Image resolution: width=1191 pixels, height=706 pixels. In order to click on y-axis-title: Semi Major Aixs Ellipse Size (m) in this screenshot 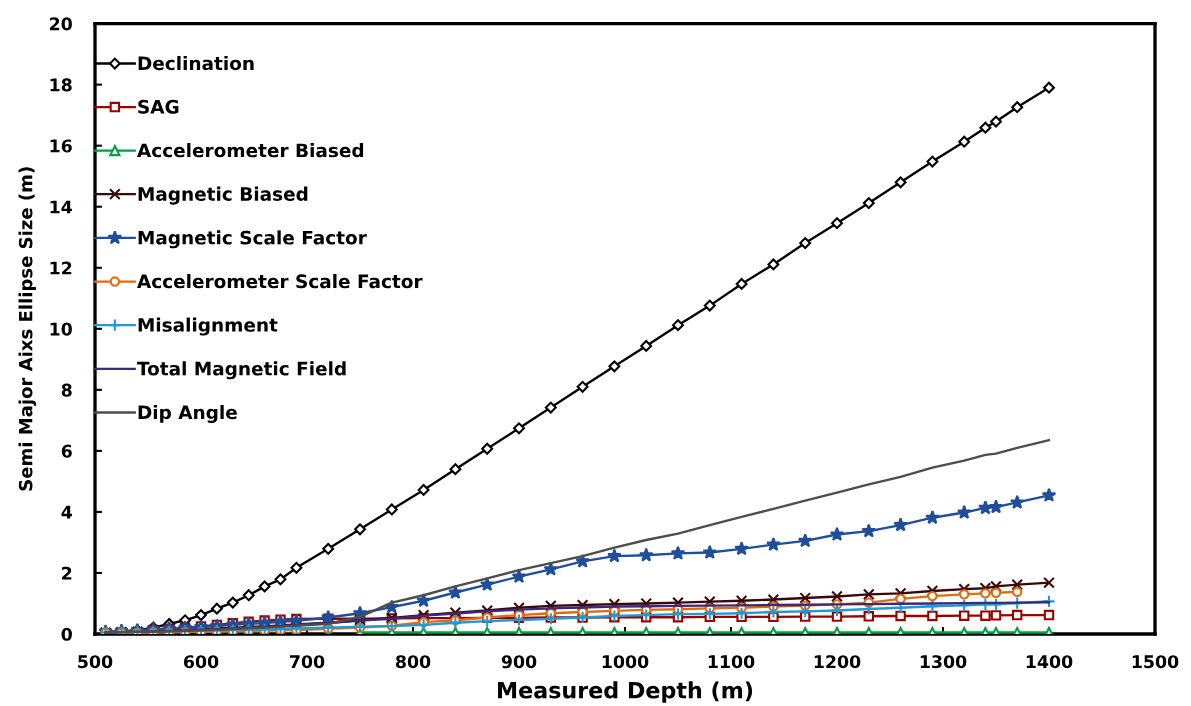, I will do `click(27, 329)`.